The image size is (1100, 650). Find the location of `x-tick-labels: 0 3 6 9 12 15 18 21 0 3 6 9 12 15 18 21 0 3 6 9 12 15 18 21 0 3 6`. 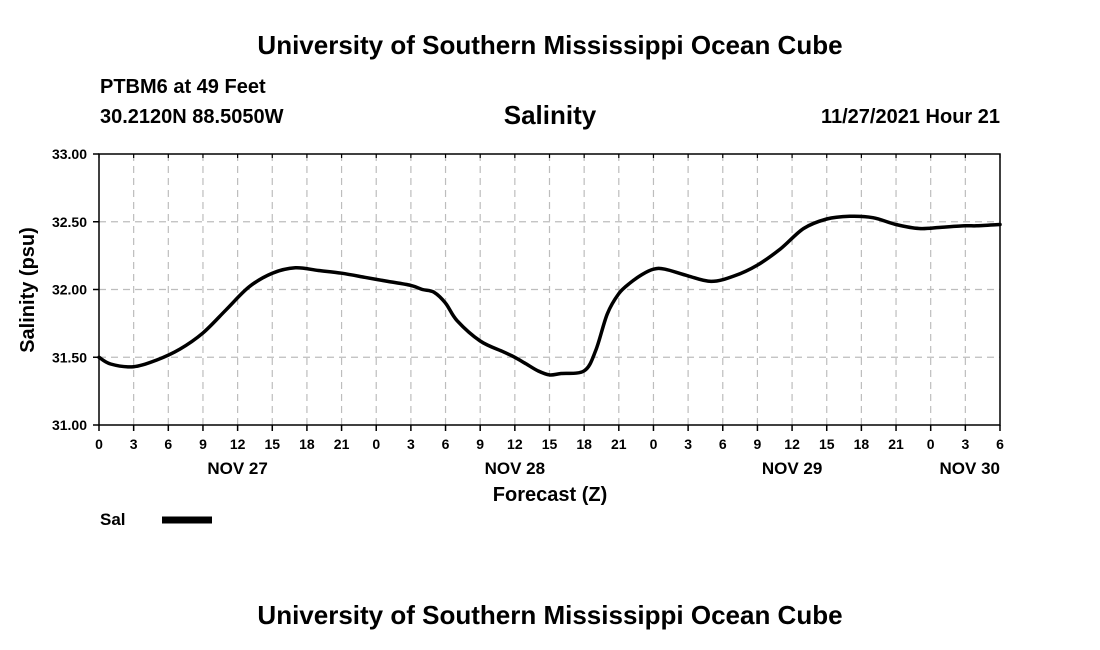

x-tick-labels: 0 3 6 9 12 15 18 21 0 3 6 9 12 15 18 21 0 3 6 9 12 15 18 21 0 3 6 is located at coordinates (549, 444).